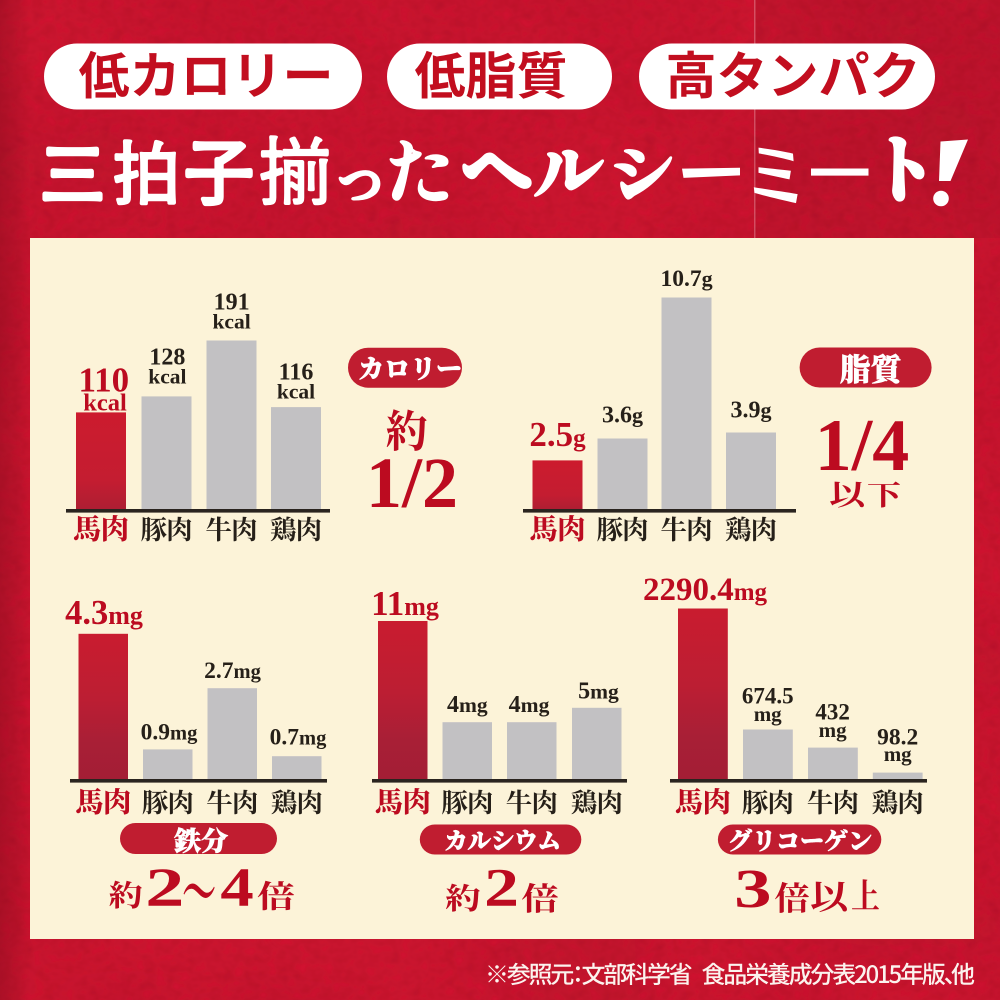 Image resolution: width=1000 pixels, height=1000 pixels. What do you see at coordinates (232, 671) in the screenshot?
I see `svg-text: 2.7mg` at bounding box center [232, 671].